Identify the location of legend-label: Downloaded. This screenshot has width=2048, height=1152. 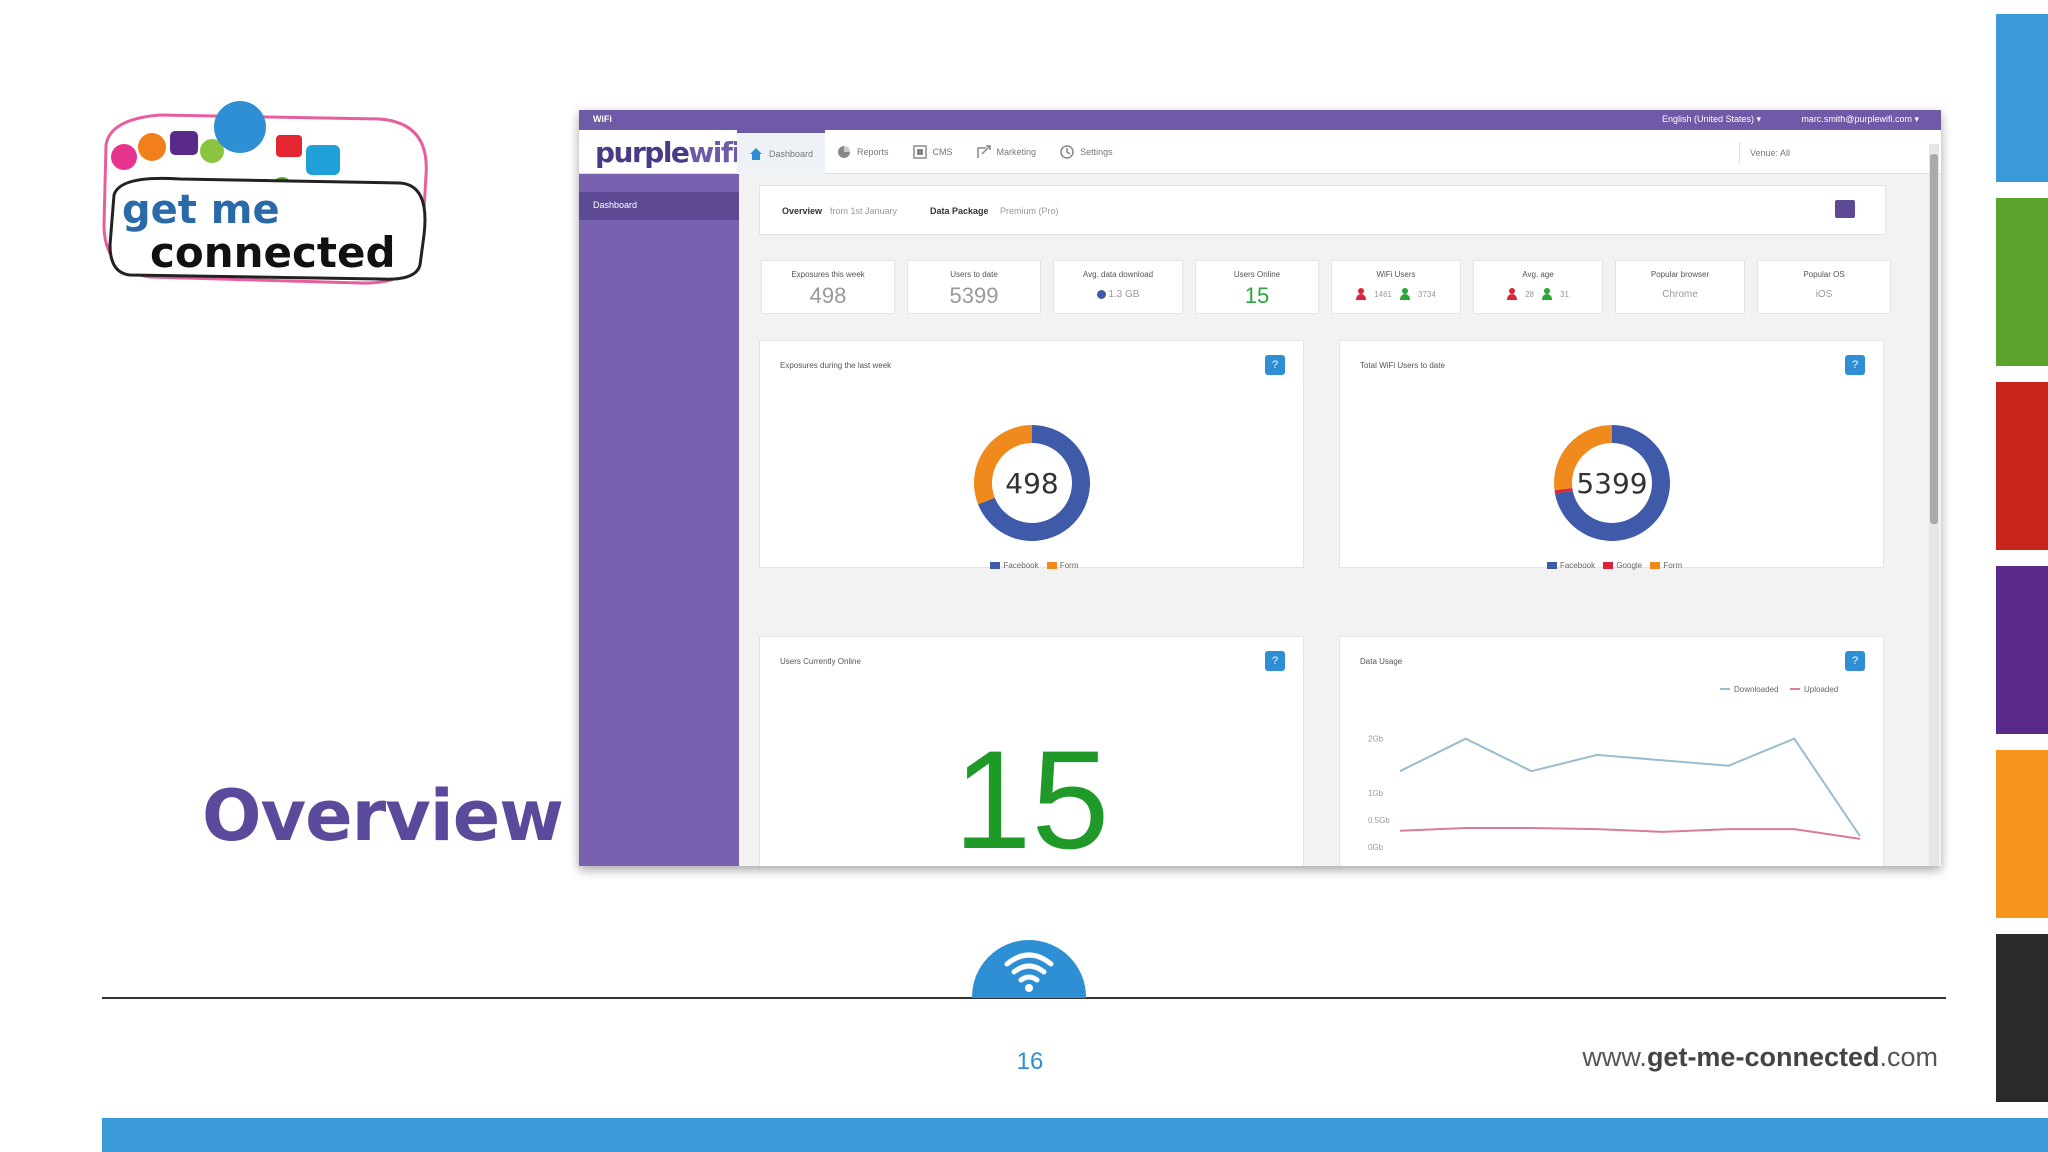
(1756, 689).